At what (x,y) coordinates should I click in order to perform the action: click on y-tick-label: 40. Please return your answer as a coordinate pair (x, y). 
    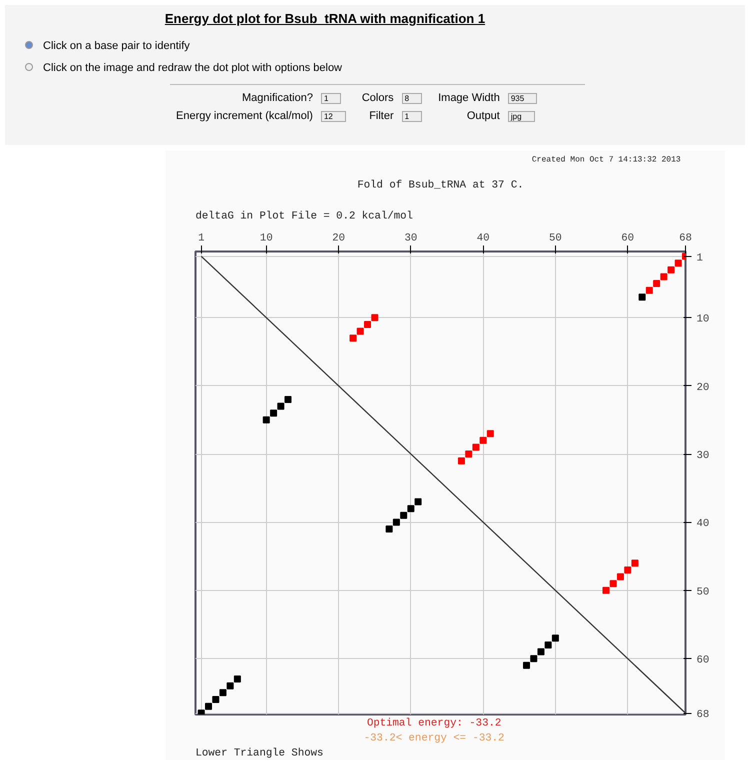
    Looking at the image, I should click on (703, 524).